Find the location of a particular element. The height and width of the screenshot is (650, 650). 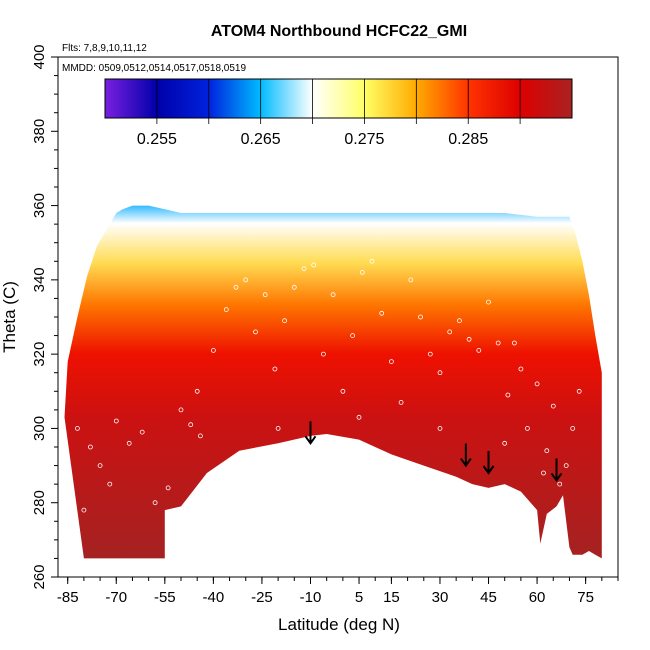

colorbar-bar is located at coordinates (338, 98).